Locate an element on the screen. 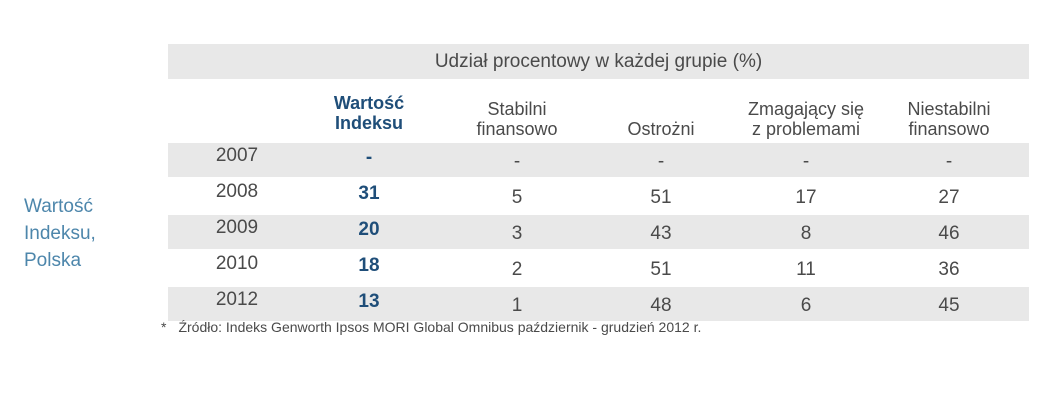 This screenshot has width=1051, height=401. column-header-stable: Stabilni finansowo is located at coordinates (517, 111).